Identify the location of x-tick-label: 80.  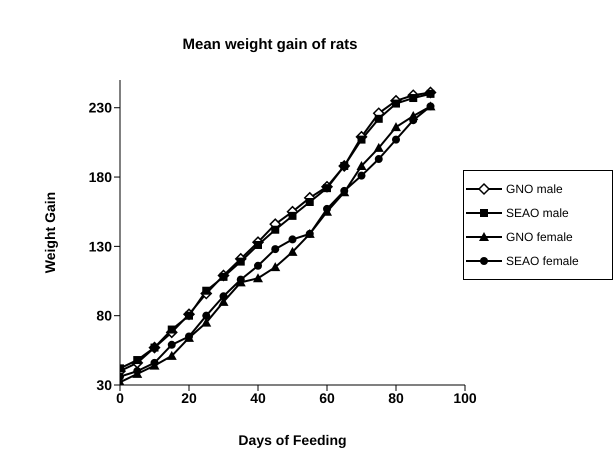
(396, 398).